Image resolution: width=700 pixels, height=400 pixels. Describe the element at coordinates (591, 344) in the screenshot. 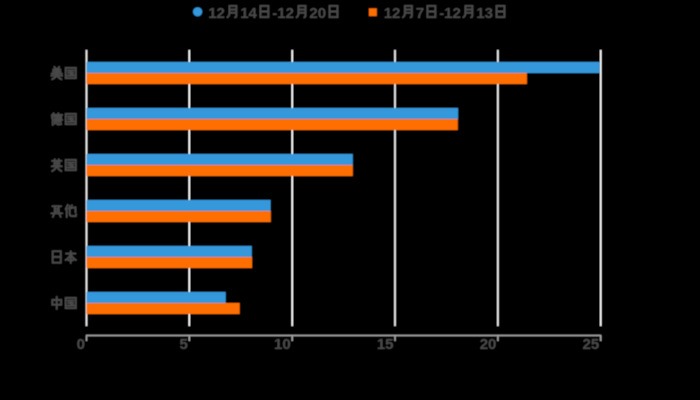

I see `svg-text: 25` at that location.